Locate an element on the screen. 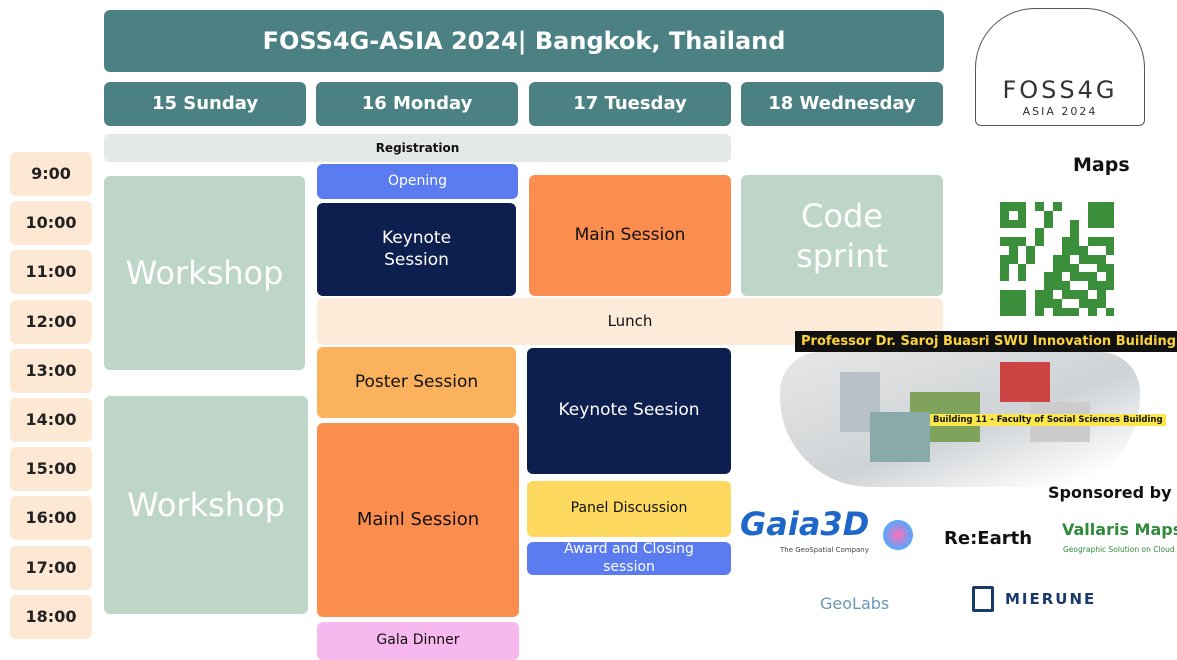 The image size is (1177, 660). logo-subtitle: ASIA 2024 is located at coordinates (1060, 112).